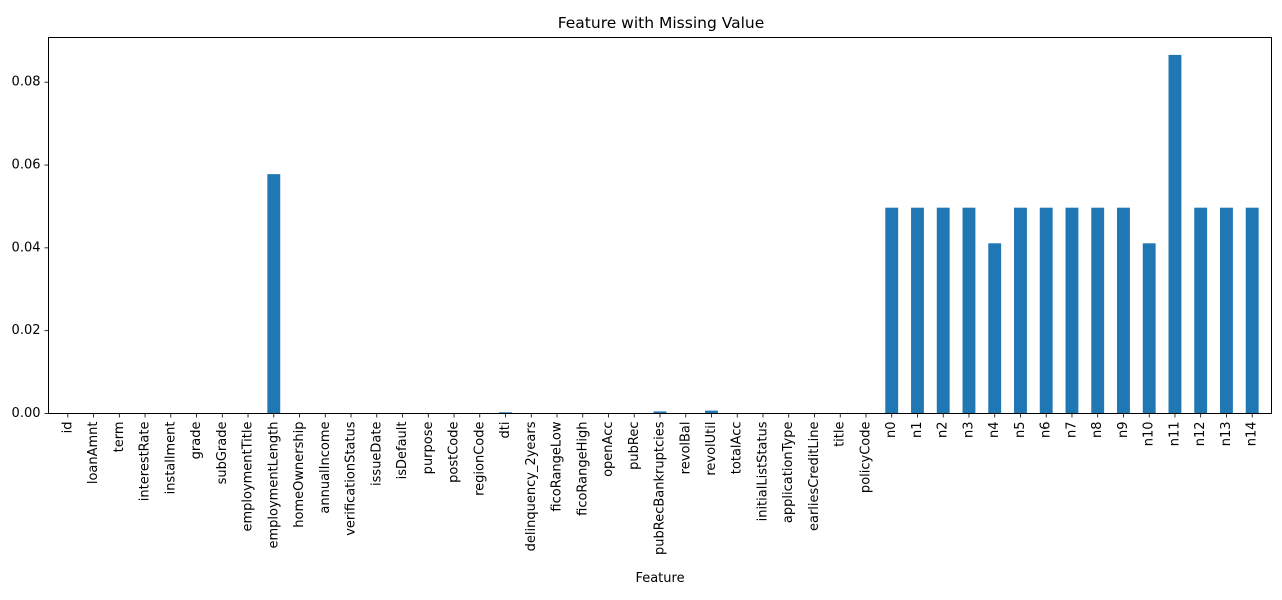 Image resolution: width=1282 pixels, height=600 pixels. Describe the element at coordinates (145, 462) in the screenshot. I see `x-tick-label: interestRate` at that location.